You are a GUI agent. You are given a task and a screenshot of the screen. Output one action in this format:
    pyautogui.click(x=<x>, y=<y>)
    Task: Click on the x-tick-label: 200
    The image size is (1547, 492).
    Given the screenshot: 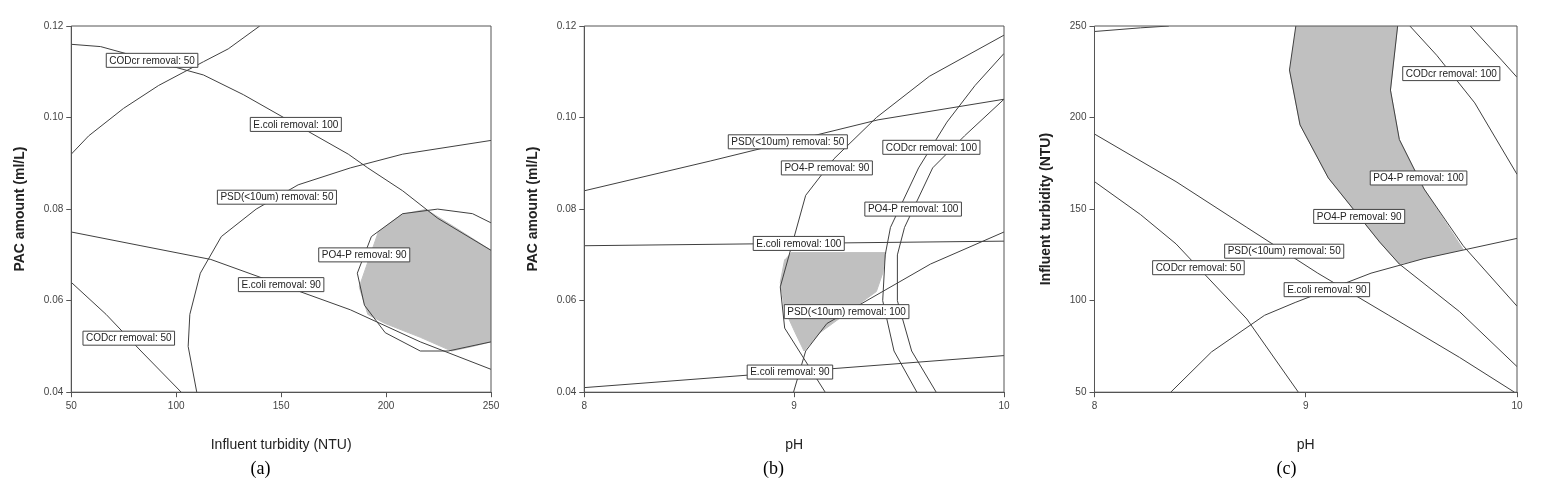 What is the action you would take?
    pyautogui.click(x=386, y=405)
    